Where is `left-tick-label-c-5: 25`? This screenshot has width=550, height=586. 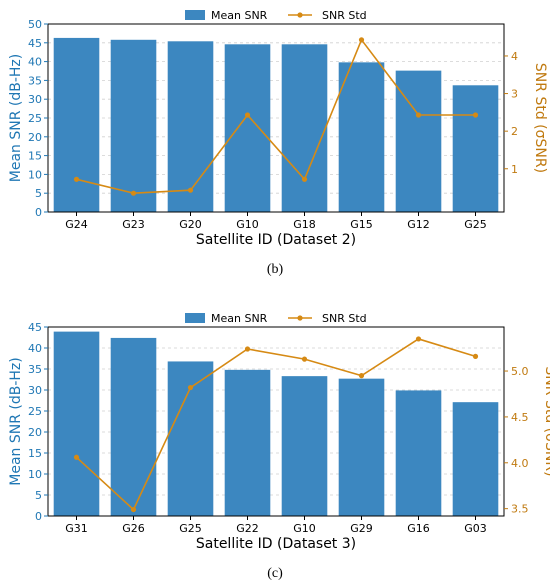 left-tick-label-c-5: 25 is located at coordinates (35, 411).